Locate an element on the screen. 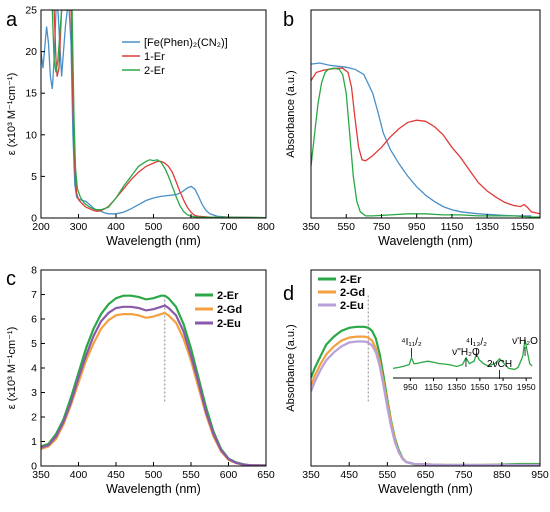  panel-letter: a is located at coordinates (12, 20).